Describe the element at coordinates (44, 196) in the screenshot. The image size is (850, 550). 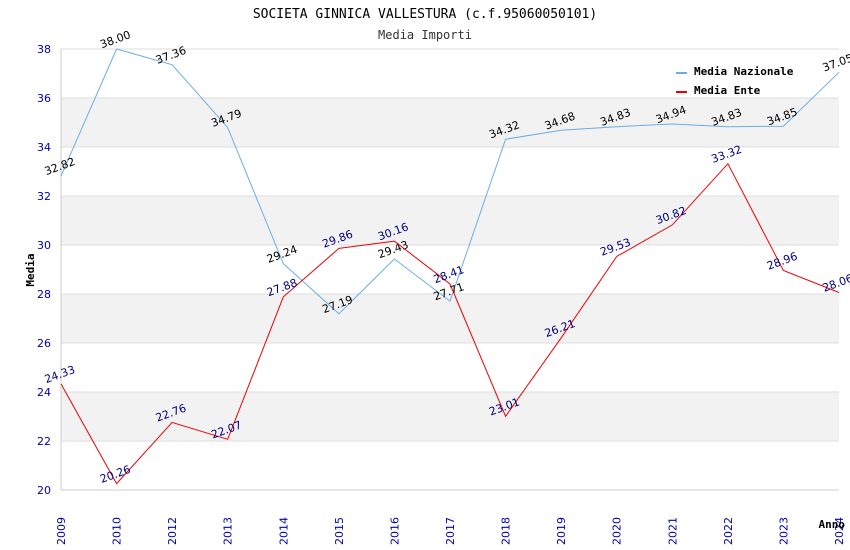
I see `y-tick-label: 32` at that location.